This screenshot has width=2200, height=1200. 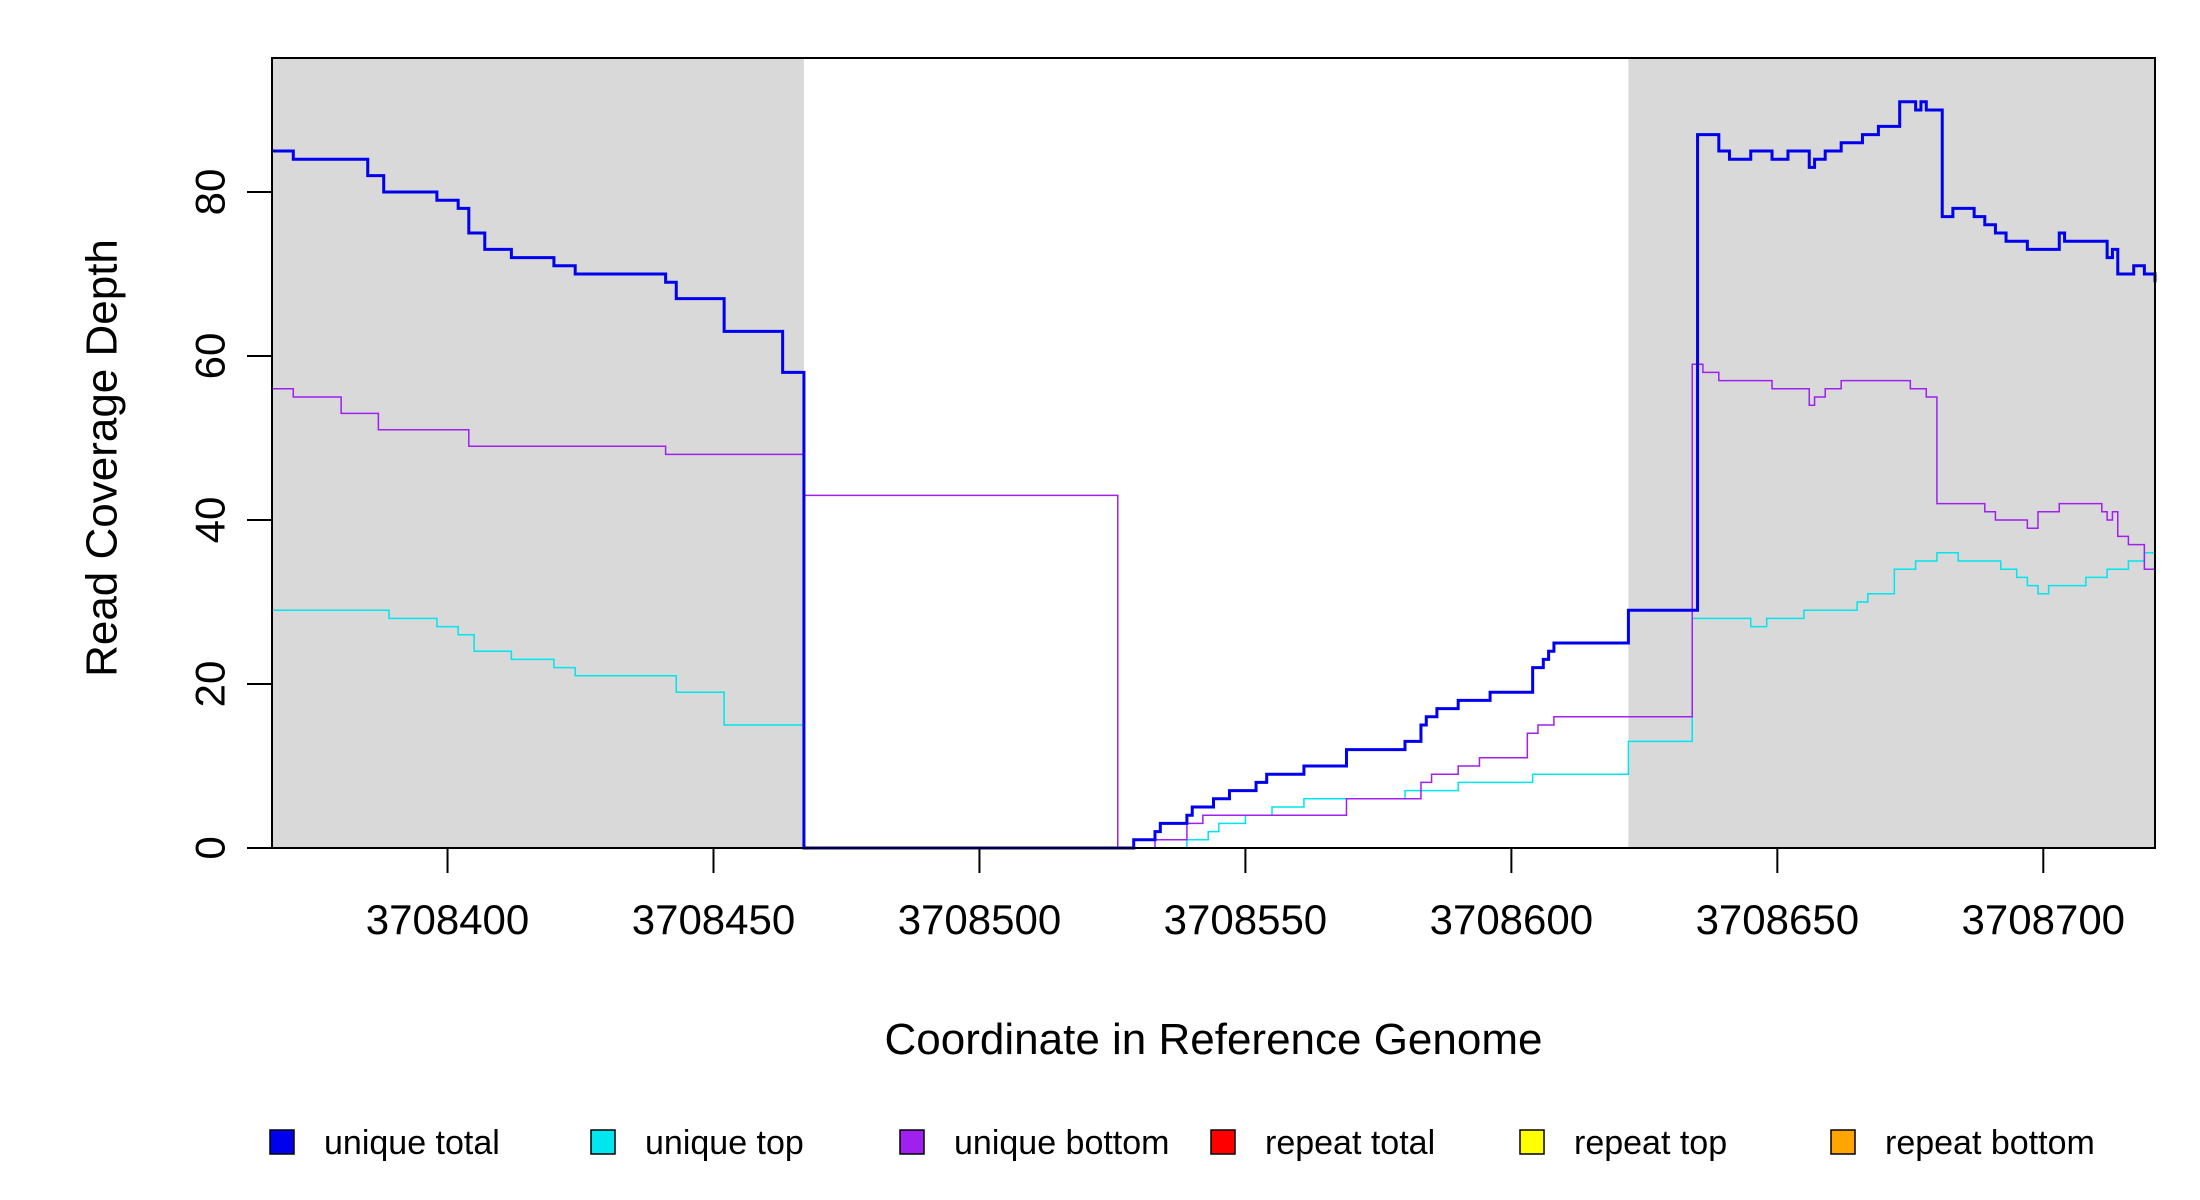 I want to click on x-tick-label: 3708600, so click(x=1512, y=919).